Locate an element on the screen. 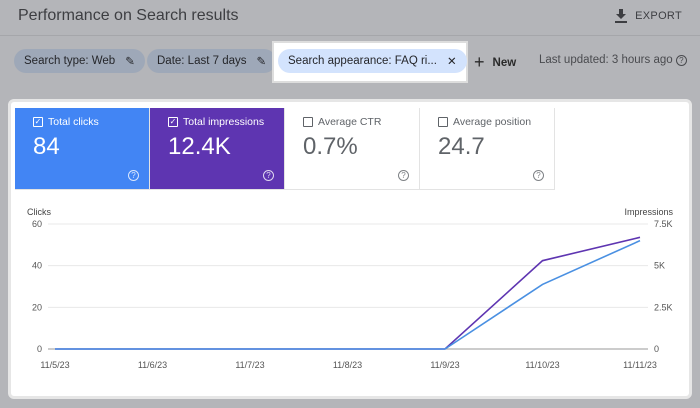  new-filter-button: + New is located at coordinates (495, 62).